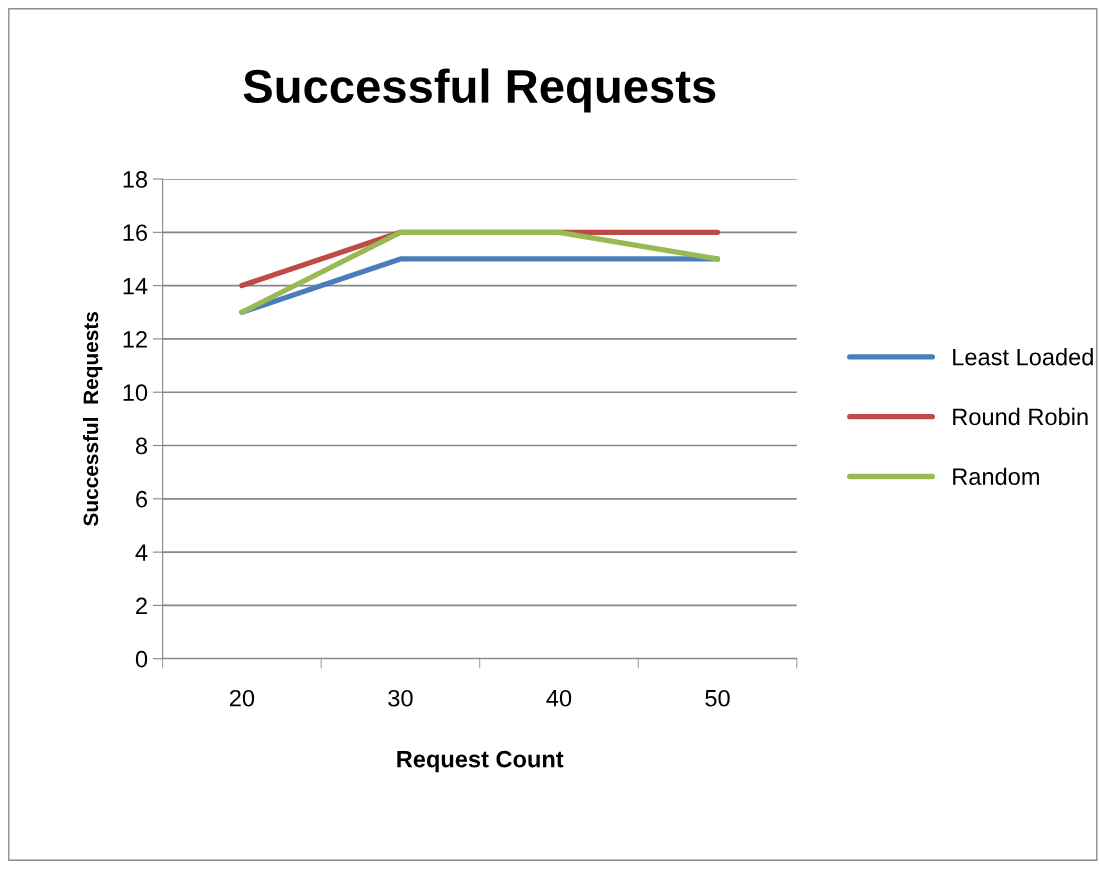  Describe the element at coordinates (135, 286) in the screenshot. I see `y-tick-label: 14` at that location.